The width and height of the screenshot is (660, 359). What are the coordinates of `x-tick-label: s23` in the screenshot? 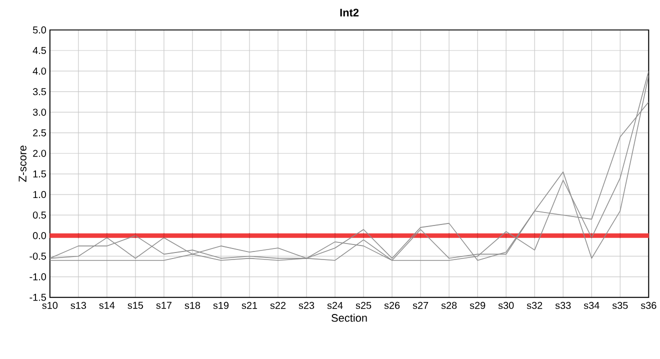 It's located at (306, 305).